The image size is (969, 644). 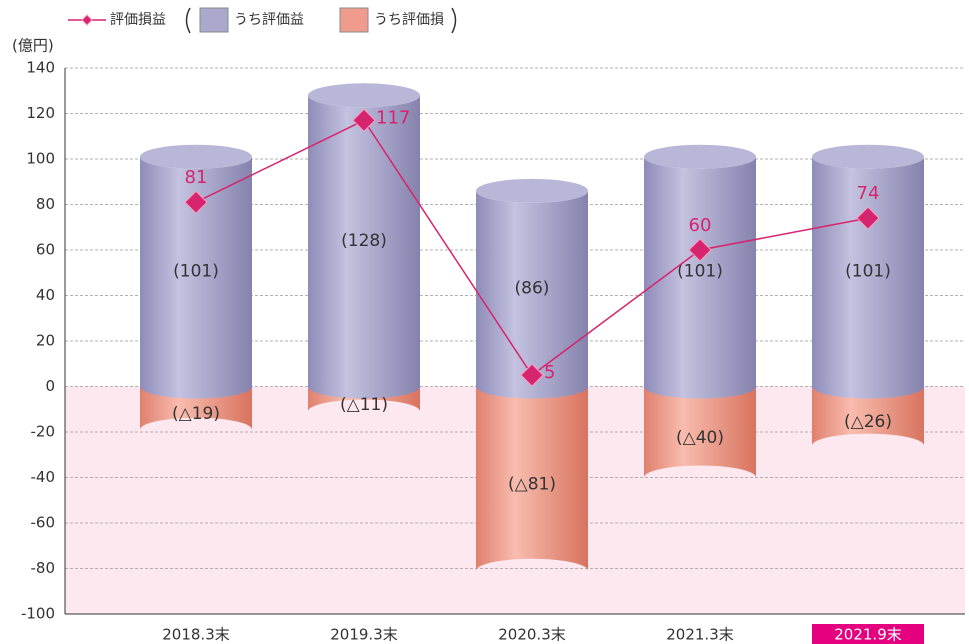 I want to click on net-label: 117, so click(x=393, y=117).